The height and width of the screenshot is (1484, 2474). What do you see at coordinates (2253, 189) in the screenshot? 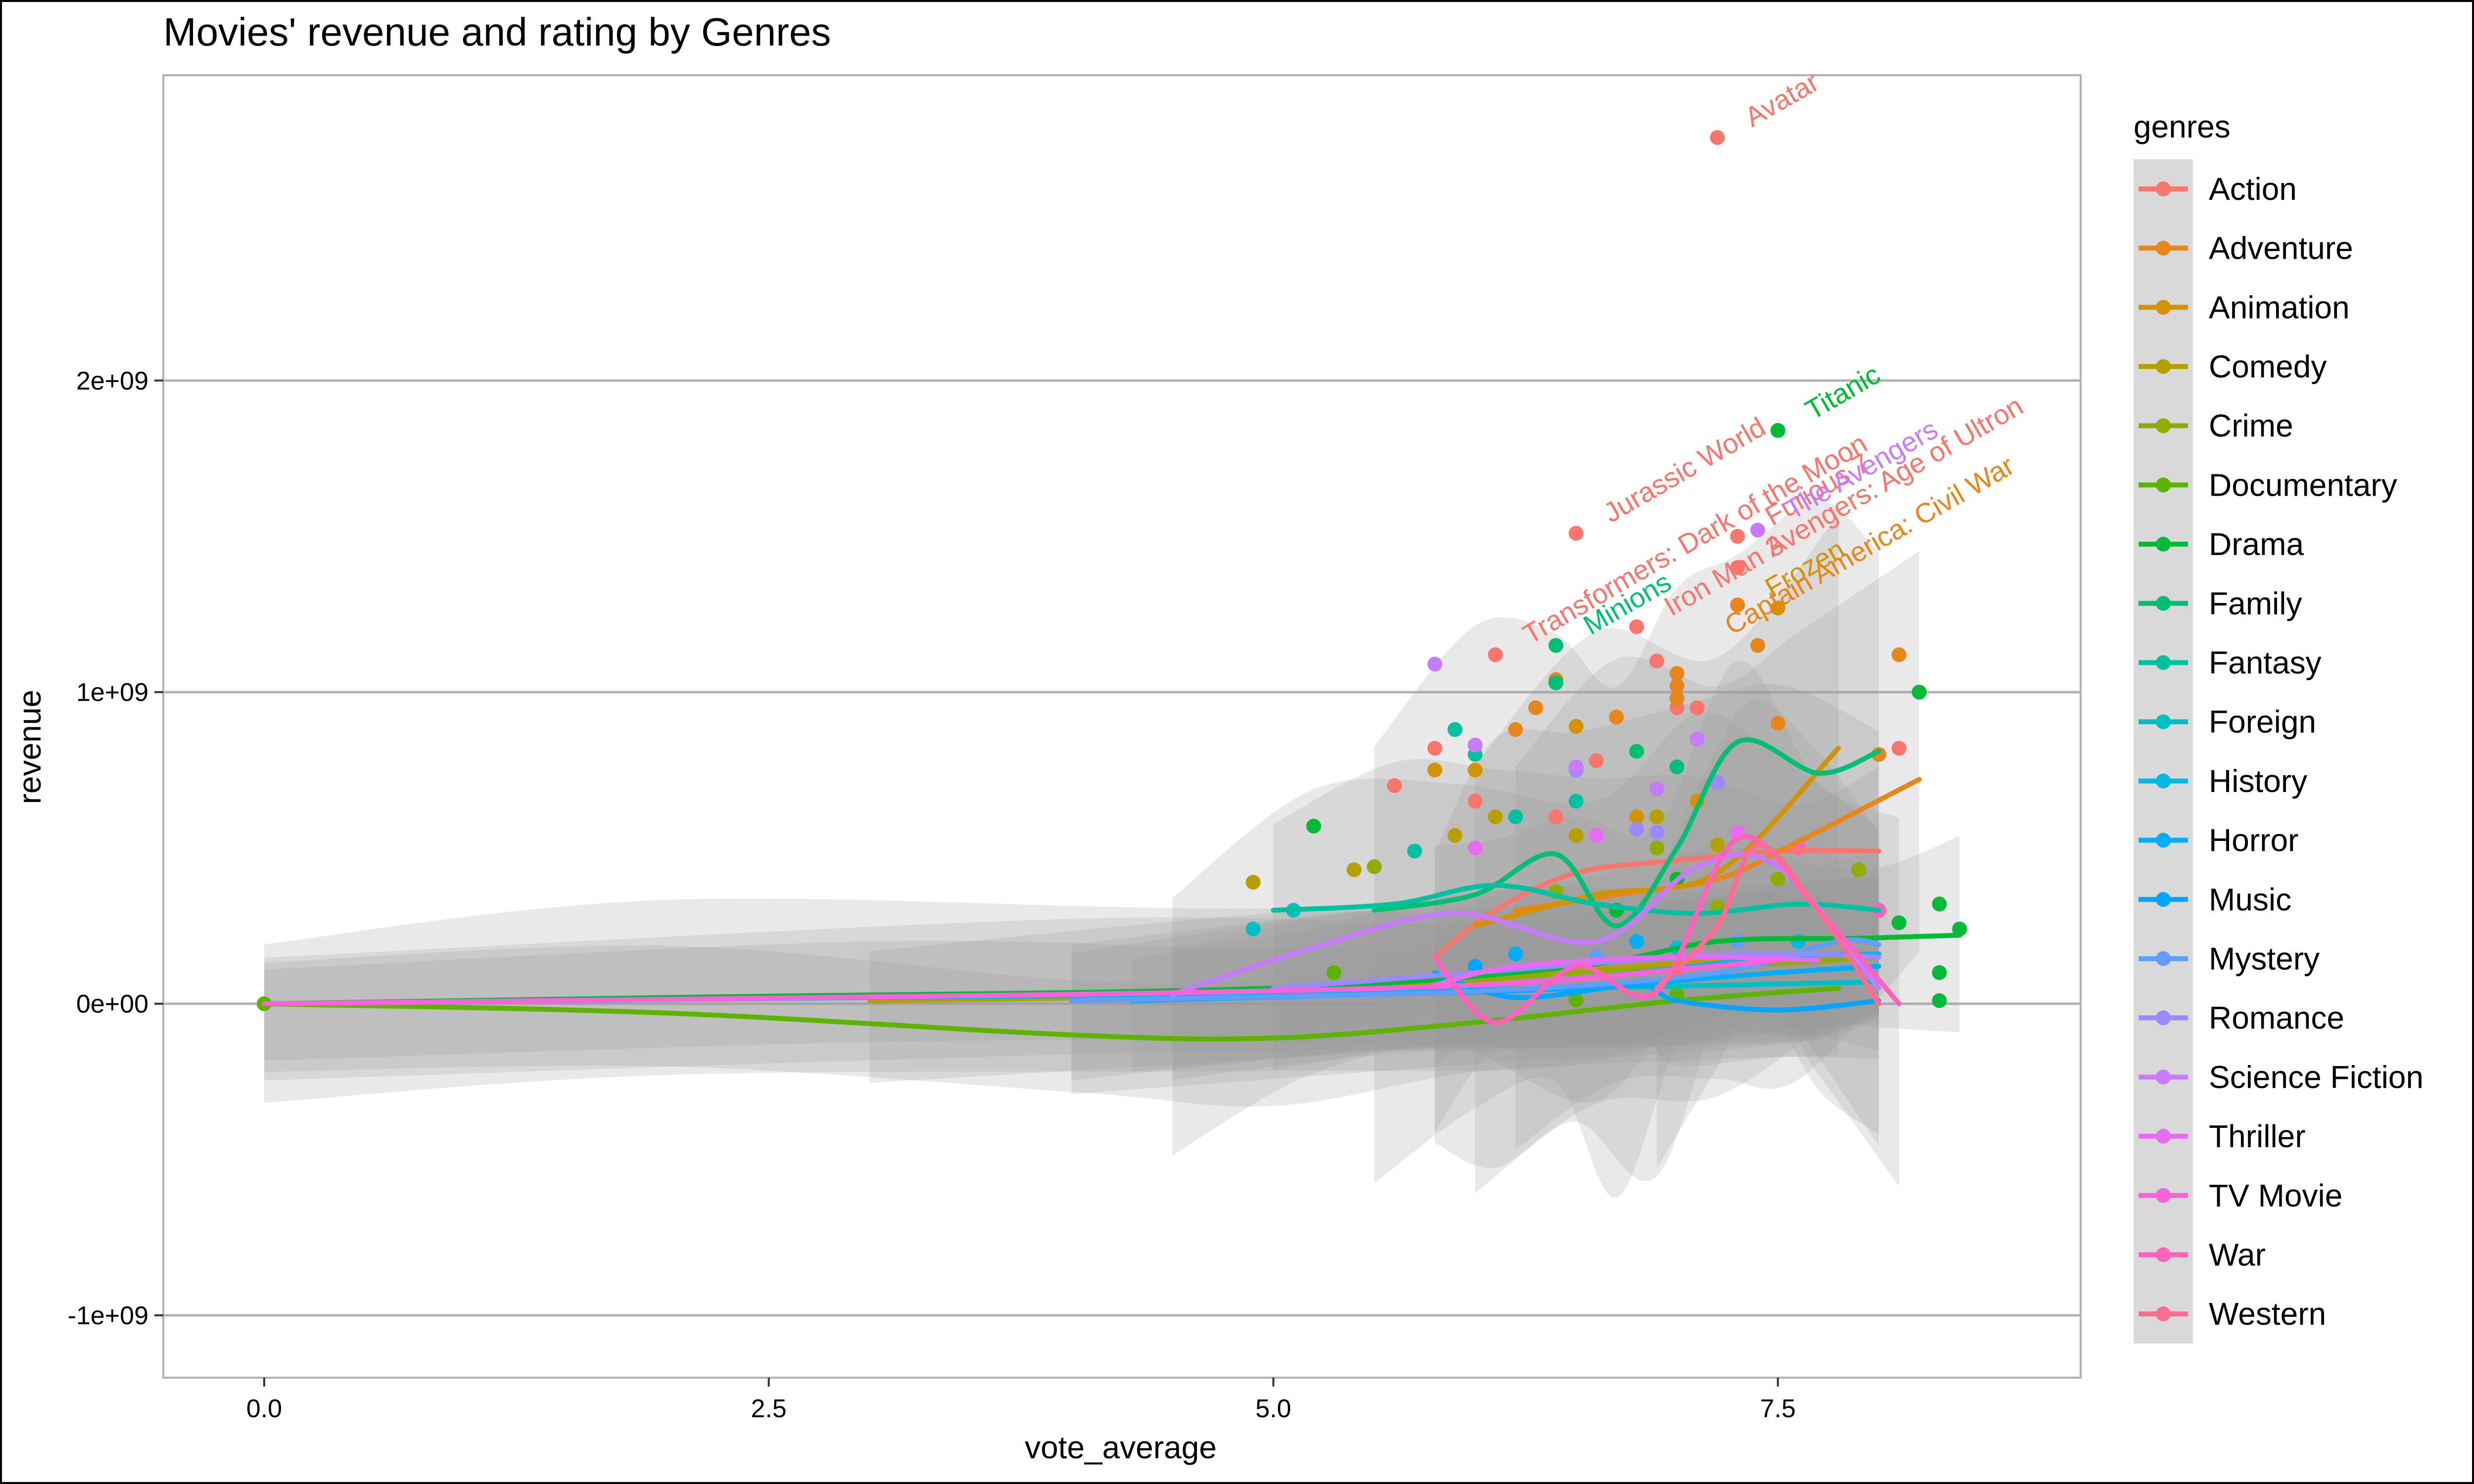
I see `legend-label-action: Action` at bounding box center [2253, 189].